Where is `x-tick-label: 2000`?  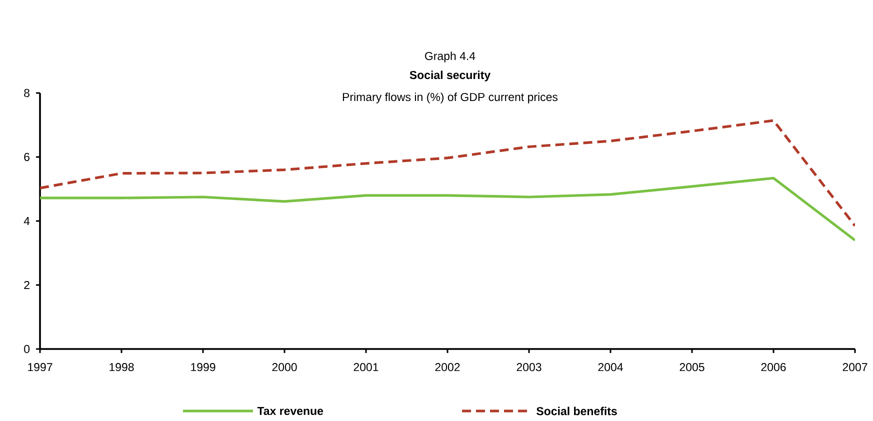
x-tick-label: 2000 is located at coordinates (284, 367).